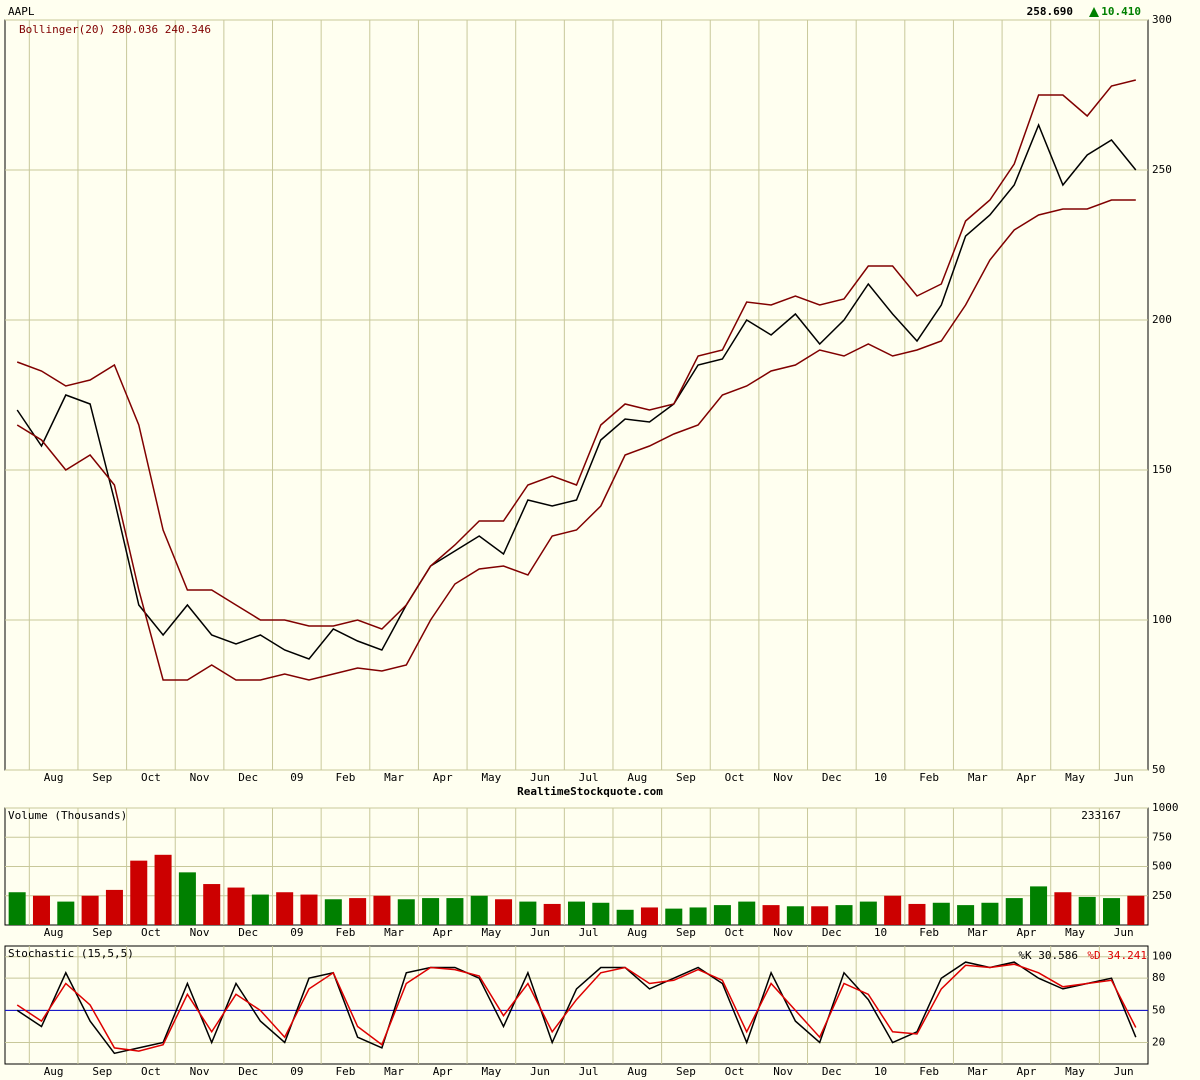 The image size is (1200, 1080). Describe the element at coordinates (1162, 19) in the screenshot. I see `y-tick-label: 300` at that location.